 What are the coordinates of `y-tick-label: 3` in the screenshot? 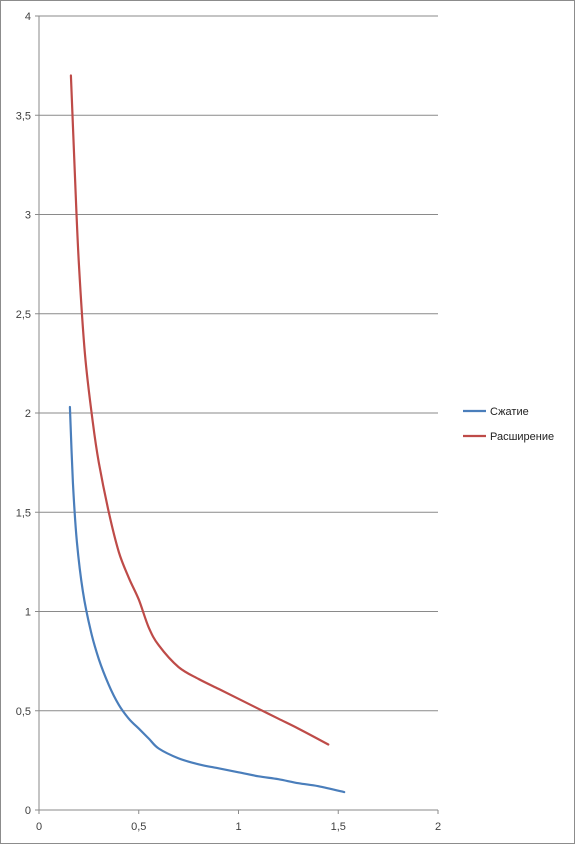 It's located at (28, 216).